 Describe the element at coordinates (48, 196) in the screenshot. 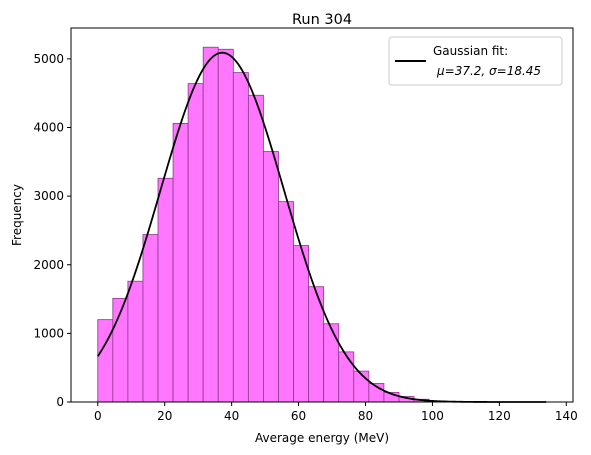

I see `y-tick-label: 3000` at that location.